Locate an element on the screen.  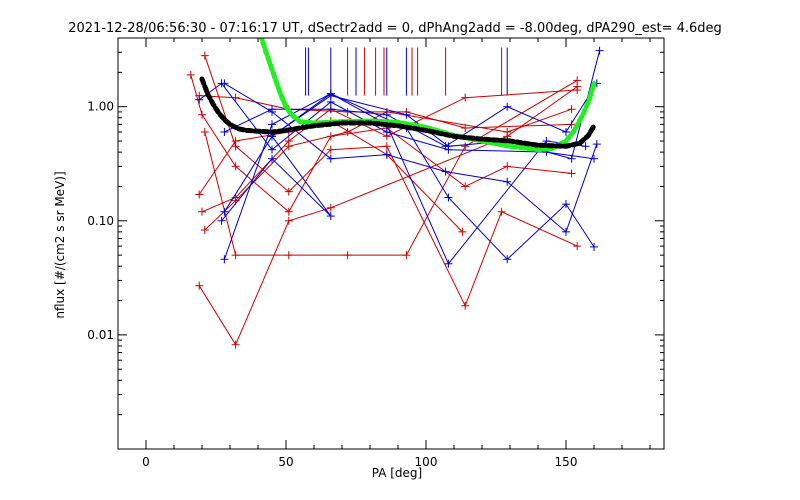
x-axis-title: PA [deg] is located at coordinates (397, 473).